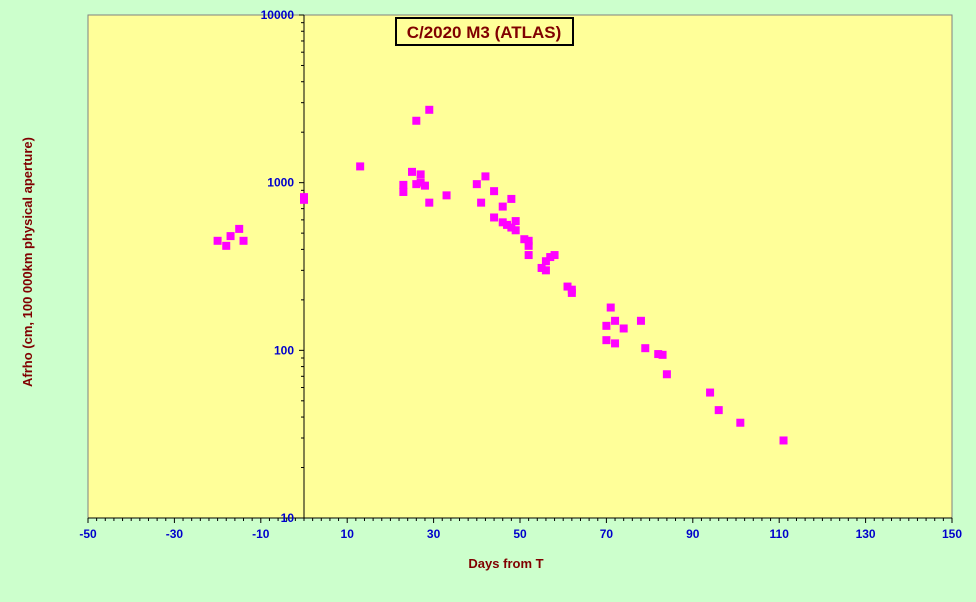 The width and height of the screenshot is (976, 602). Describe the element at coordinates (284, 350) in the screenshot. I see `y-tick-label: 100` at that location.